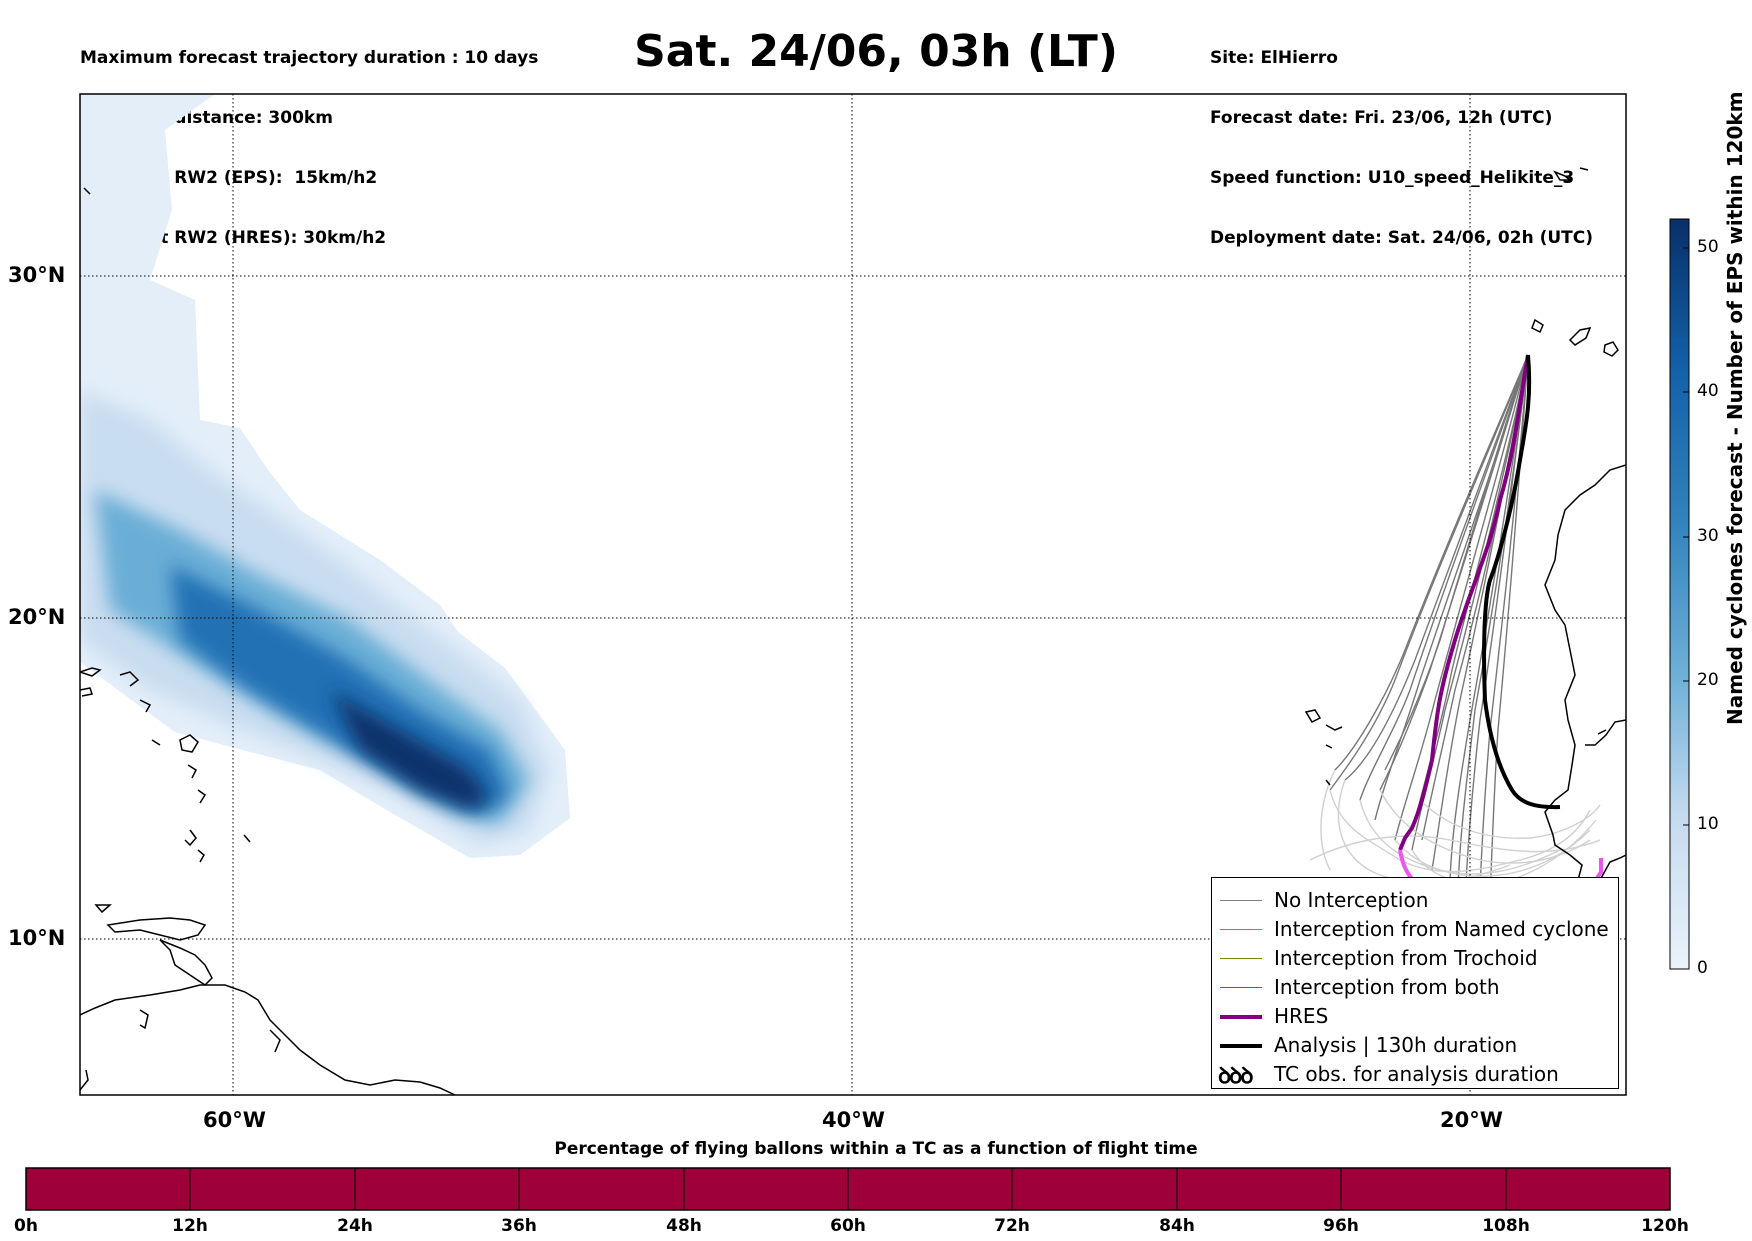 The image size is (1752, 1241). I want to click on colorbar-ticks, so click(1686, 608).